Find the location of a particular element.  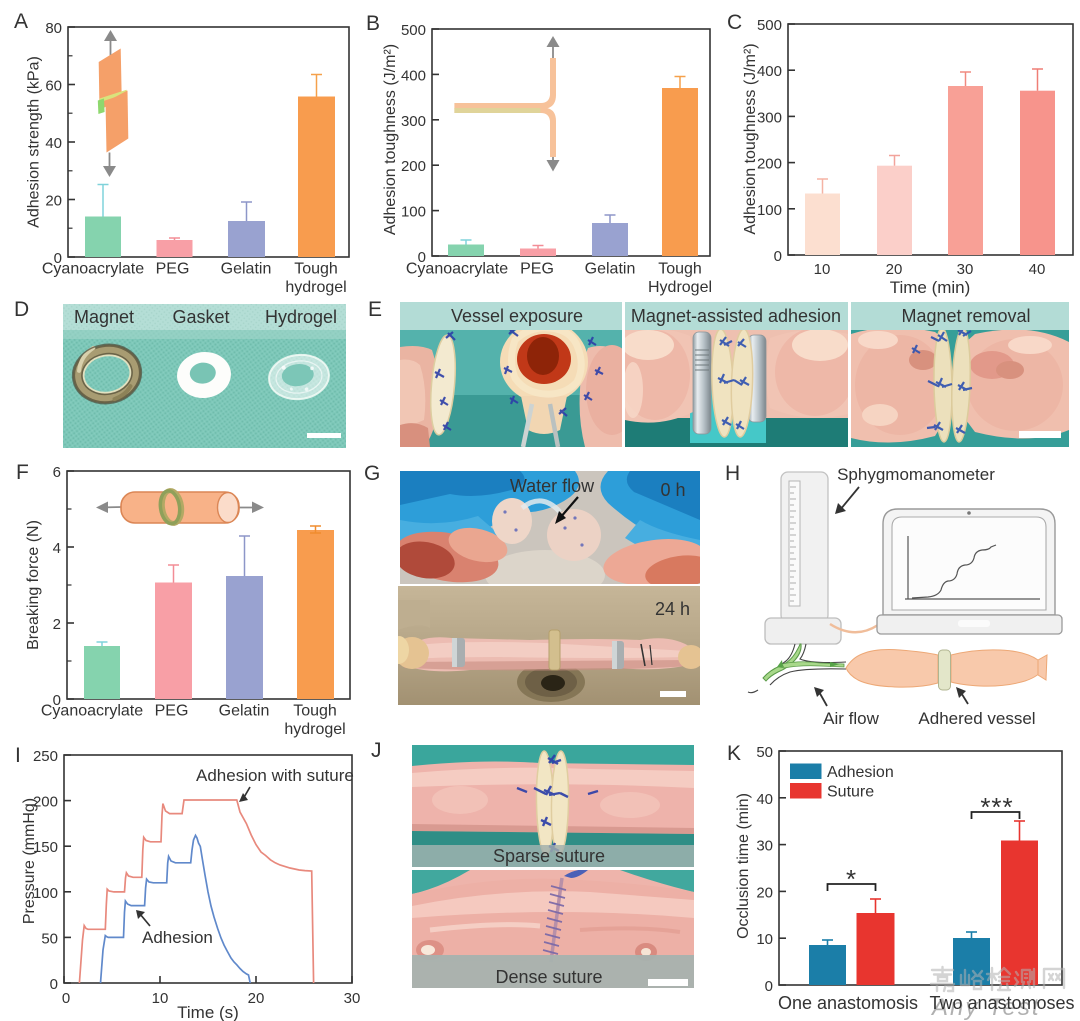

svg-text: Water flow is located at coordinates (552, 486).